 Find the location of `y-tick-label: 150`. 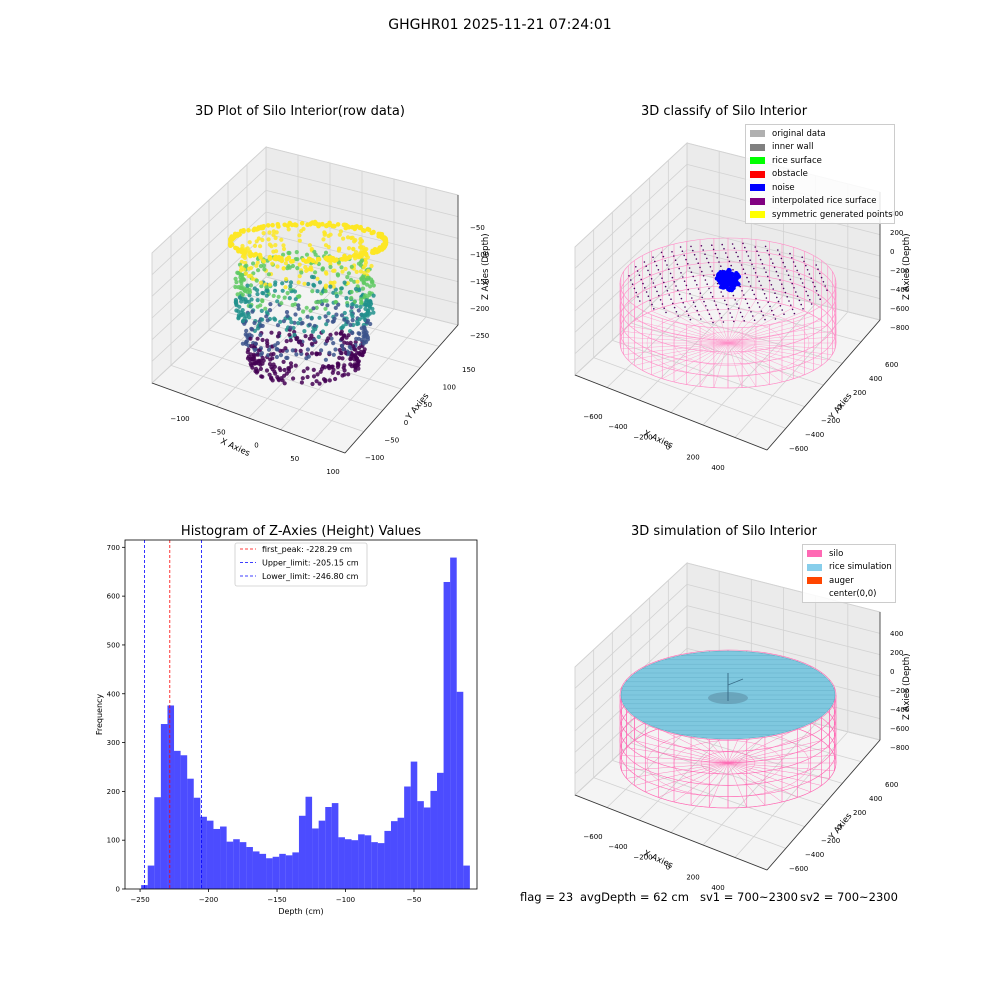

y-tick-label: 150 is located at coordinates (468, 370).